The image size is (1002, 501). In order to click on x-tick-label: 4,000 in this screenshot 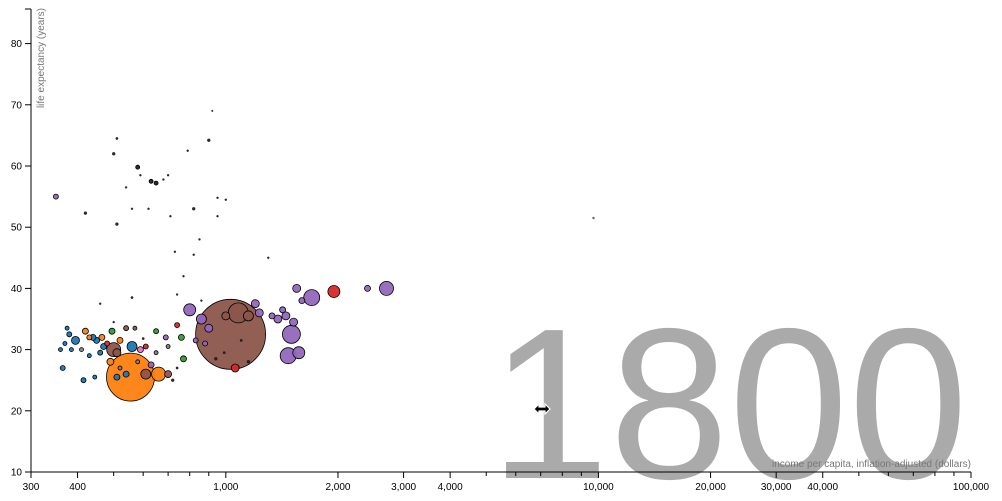, I will do `click(450, 487)`.